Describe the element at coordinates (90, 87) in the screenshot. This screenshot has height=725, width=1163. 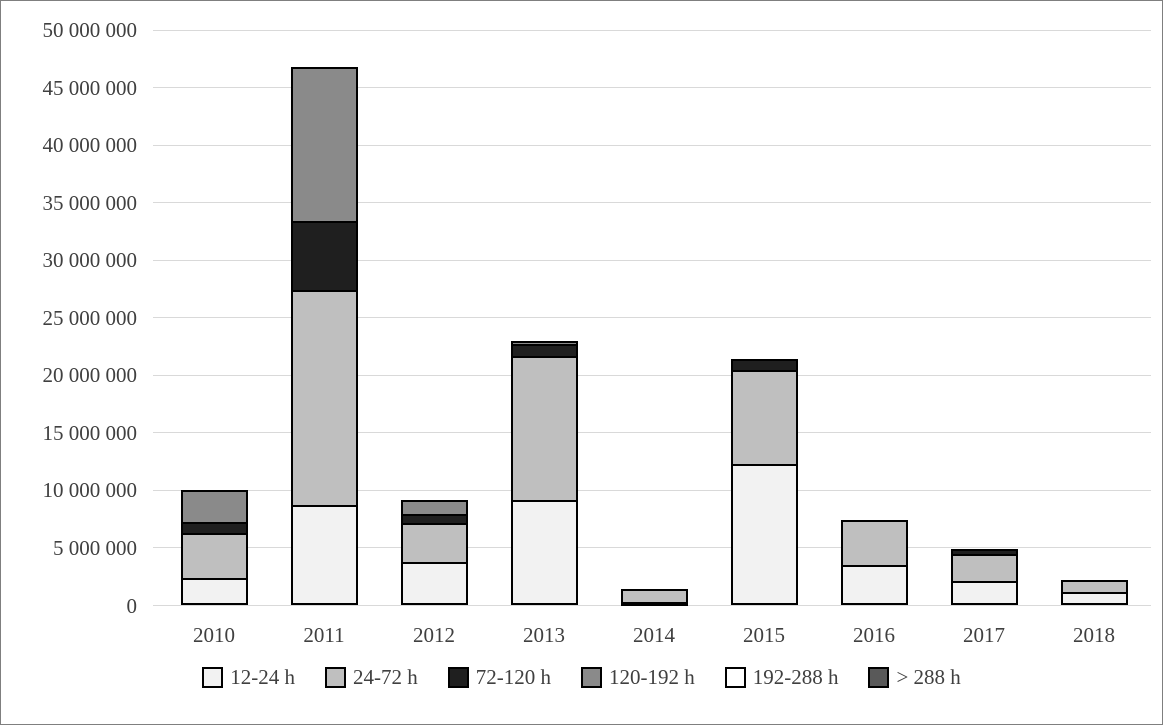
I see `y-axis-tick-label: 45 000 000` at that location.